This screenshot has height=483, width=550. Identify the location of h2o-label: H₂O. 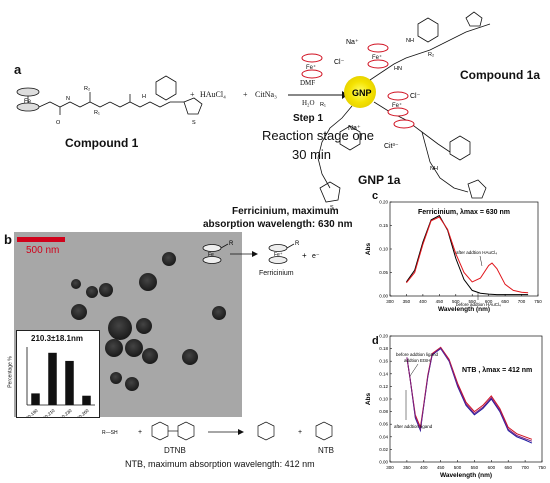
(308, 103).